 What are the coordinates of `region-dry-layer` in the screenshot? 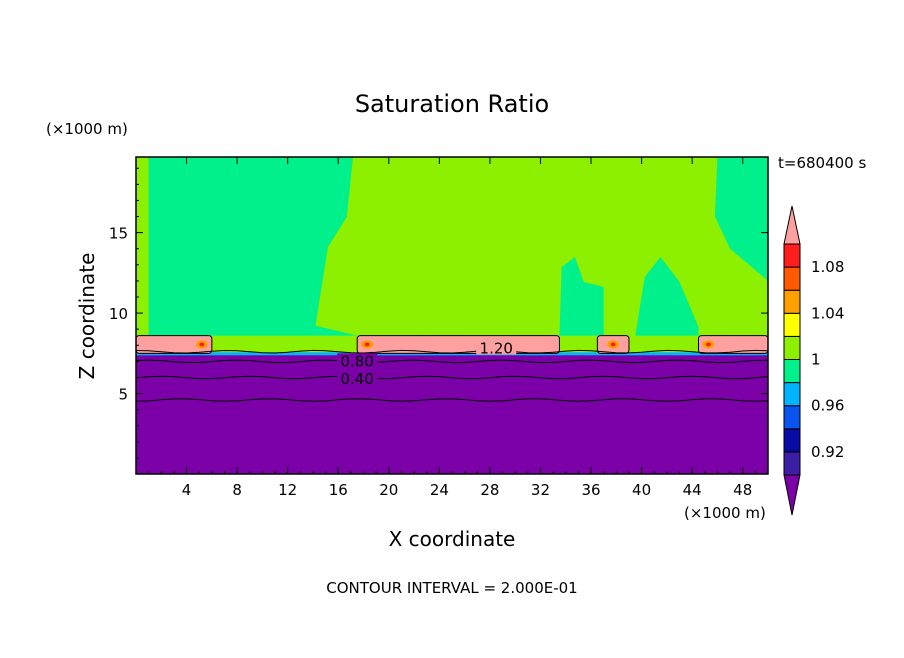 It's located at (452, 413).